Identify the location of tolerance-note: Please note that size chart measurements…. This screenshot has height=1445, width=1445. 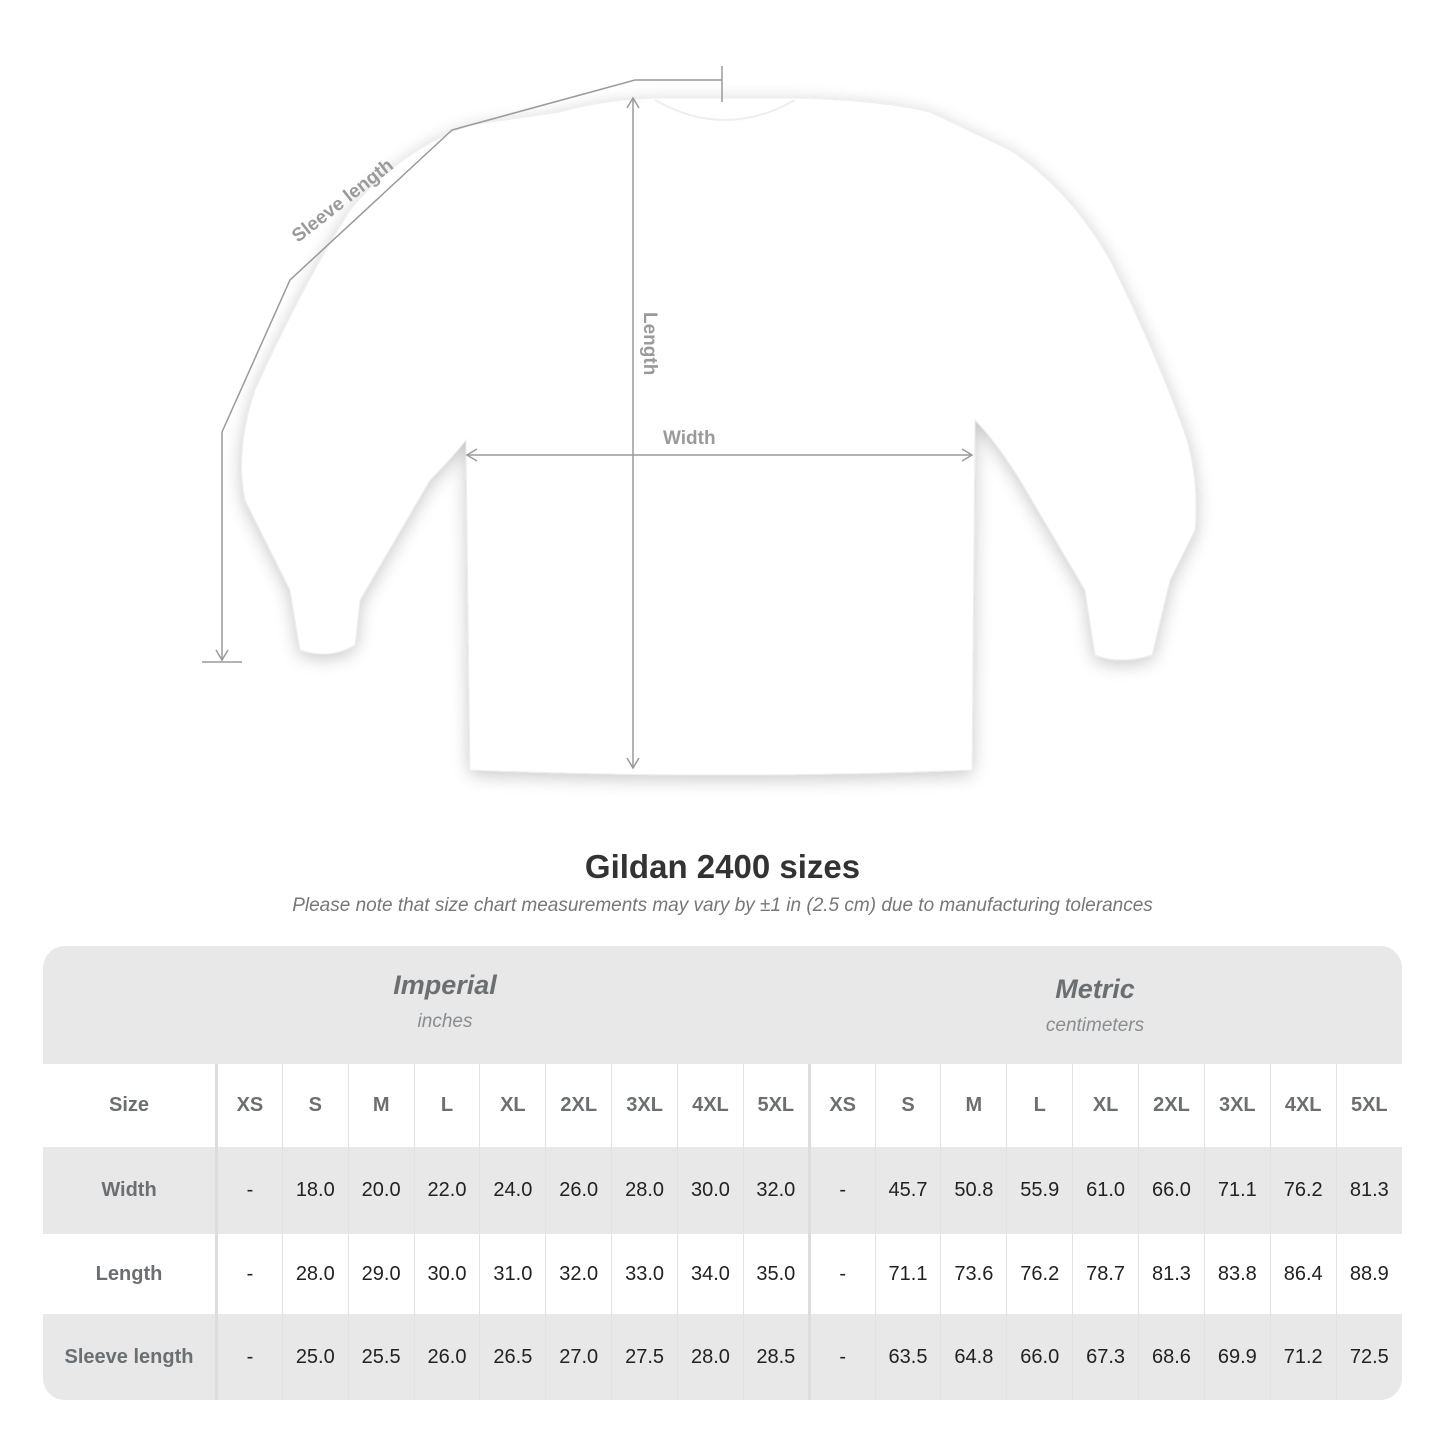
(722, 905).